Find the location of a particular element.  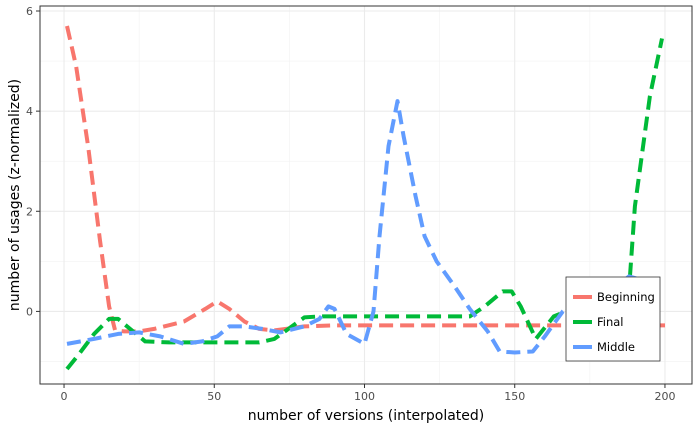

x-tick-label: 150 is located at coordinates (514, 396).